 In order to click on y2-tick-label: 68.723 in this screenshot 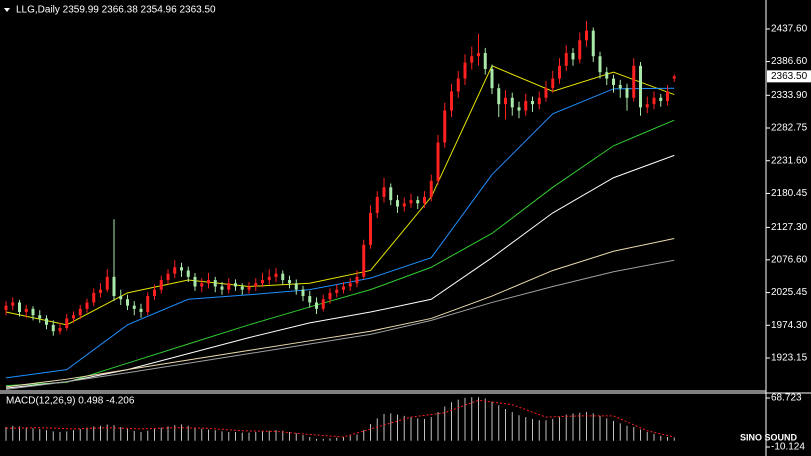, I will do `click(786, 398)`.